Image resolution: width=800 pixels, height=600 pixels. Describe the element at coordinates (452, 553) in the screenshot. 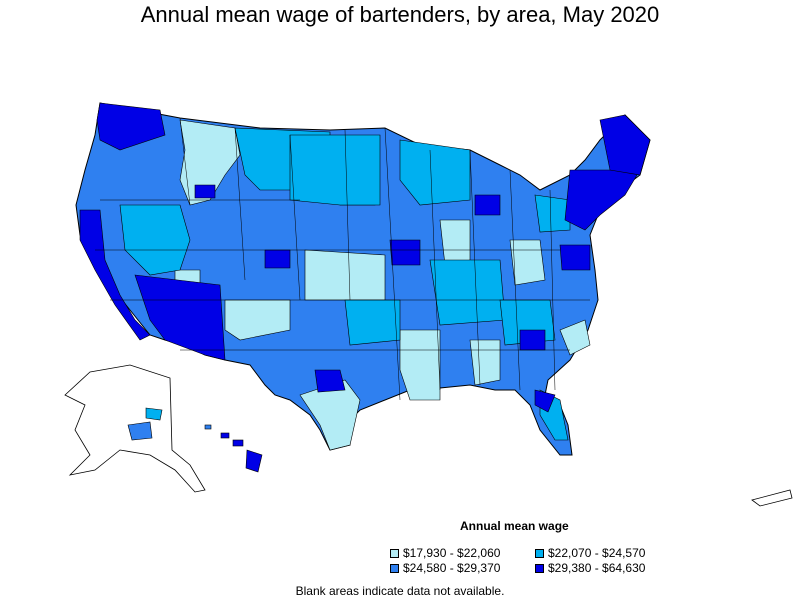

I see `legend-label: $17,930 - $22,060` at that location.